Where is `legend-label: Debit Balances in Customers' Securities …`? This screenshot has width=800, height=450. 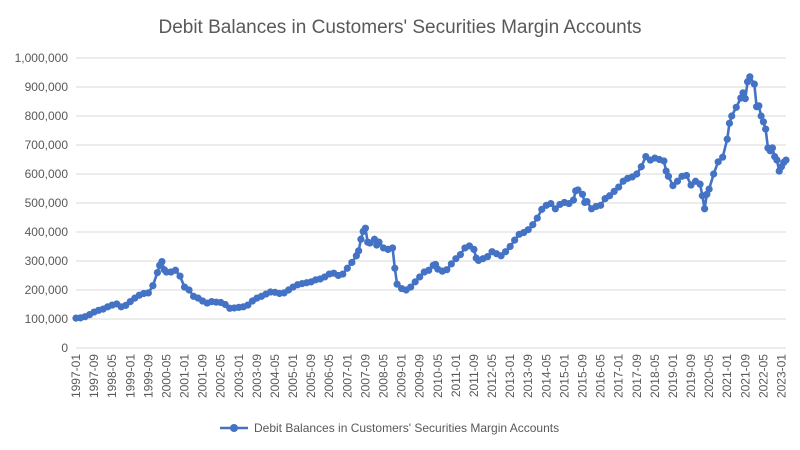
legend-label: Debit Balances in Customers' Securities … is located at coordinates (406, 428).